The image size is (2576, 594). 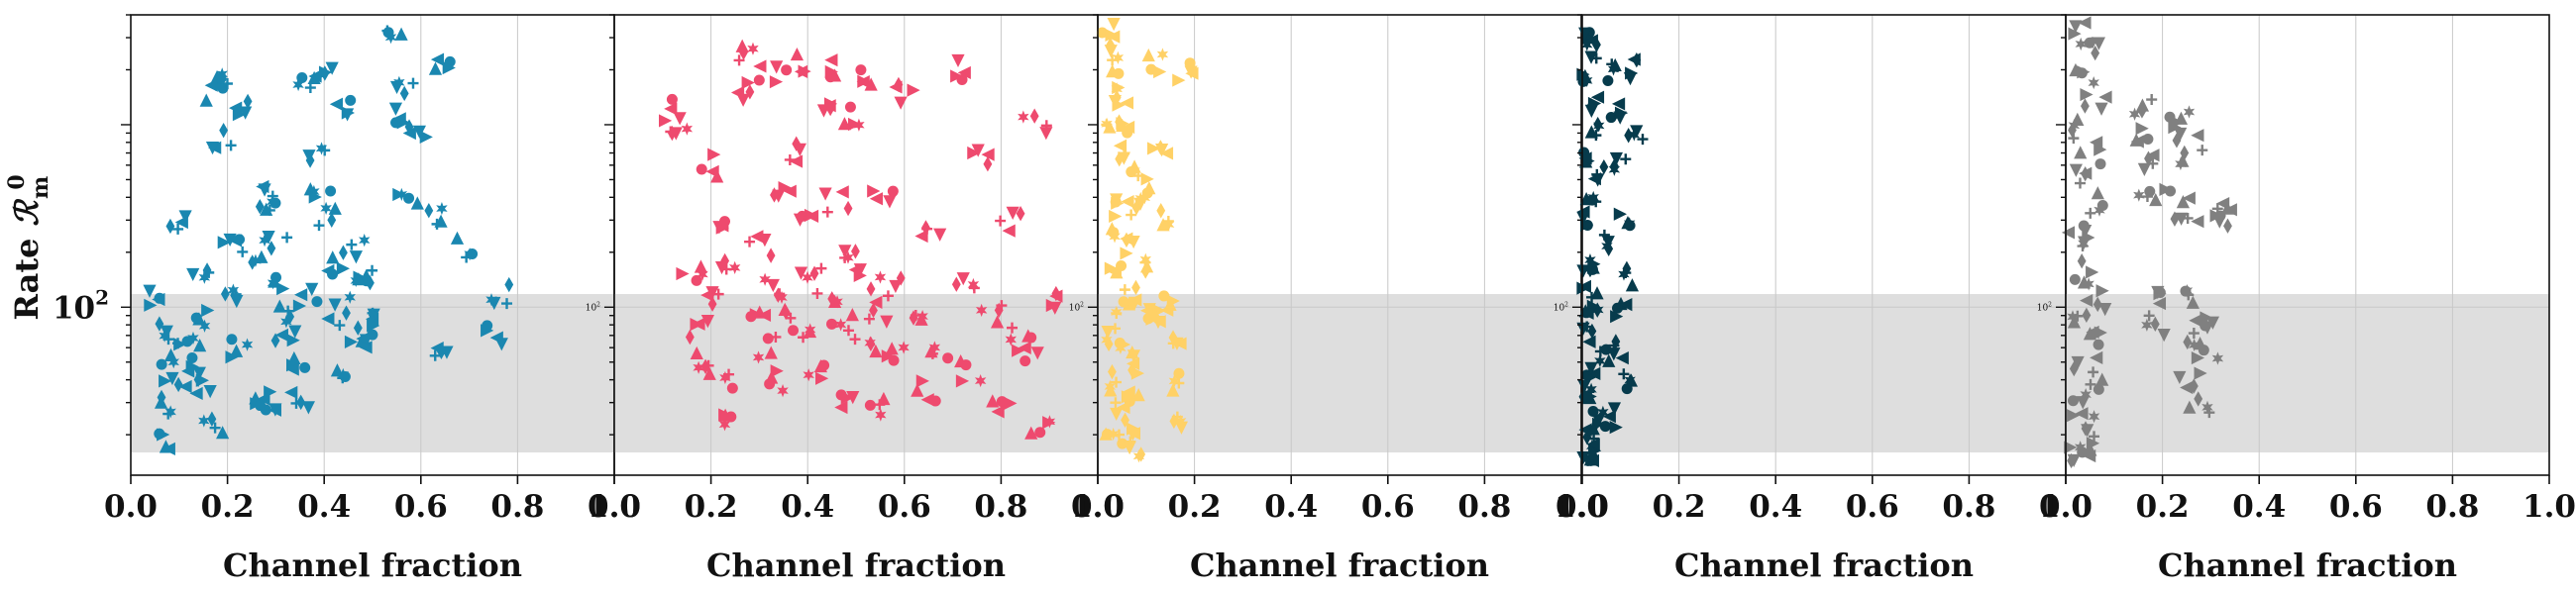 What do you see at coordinates (1873, 507) in the screenshot?
I see `x-tick-label: 0.6` at bounding box center [1873, 507].